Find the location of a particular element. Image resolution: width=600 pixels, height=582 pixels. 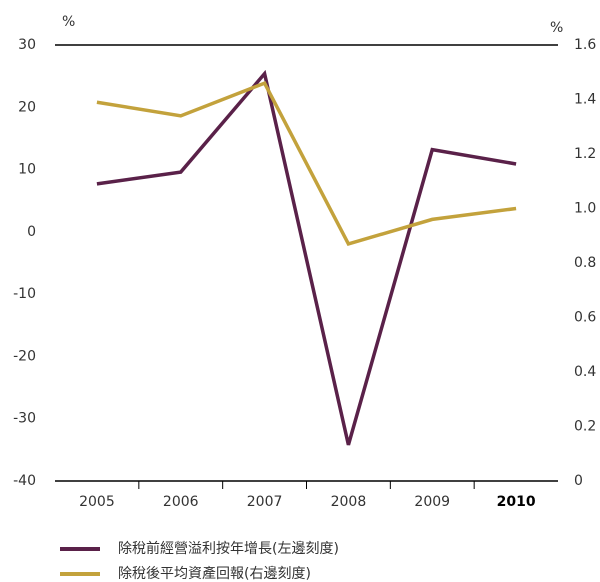

y-tick-label: -30 is located at coordinates (24, 419).